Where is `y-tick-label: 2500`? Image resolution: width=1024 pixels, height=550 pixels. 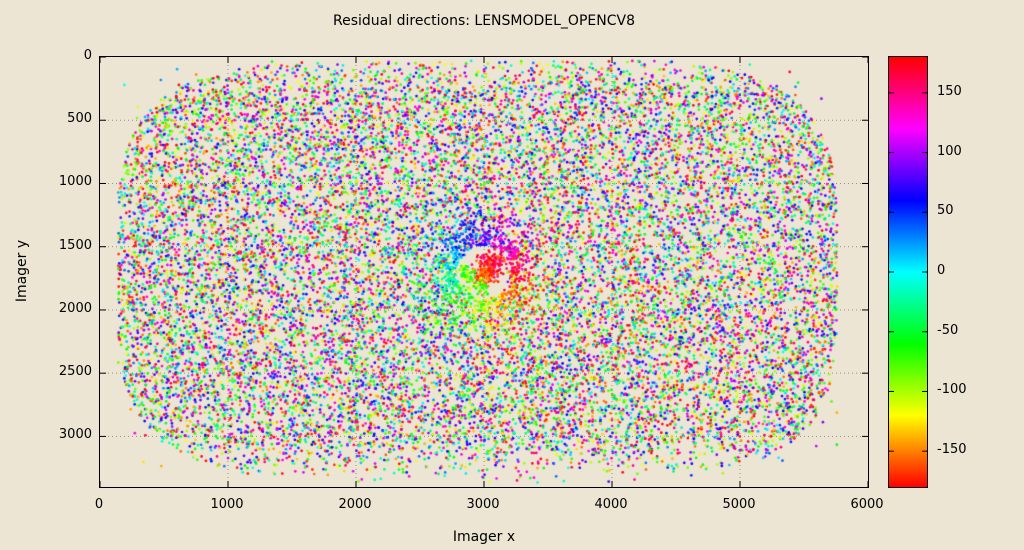 y-tick-label: 2500 is located at coordinates (75, 372).